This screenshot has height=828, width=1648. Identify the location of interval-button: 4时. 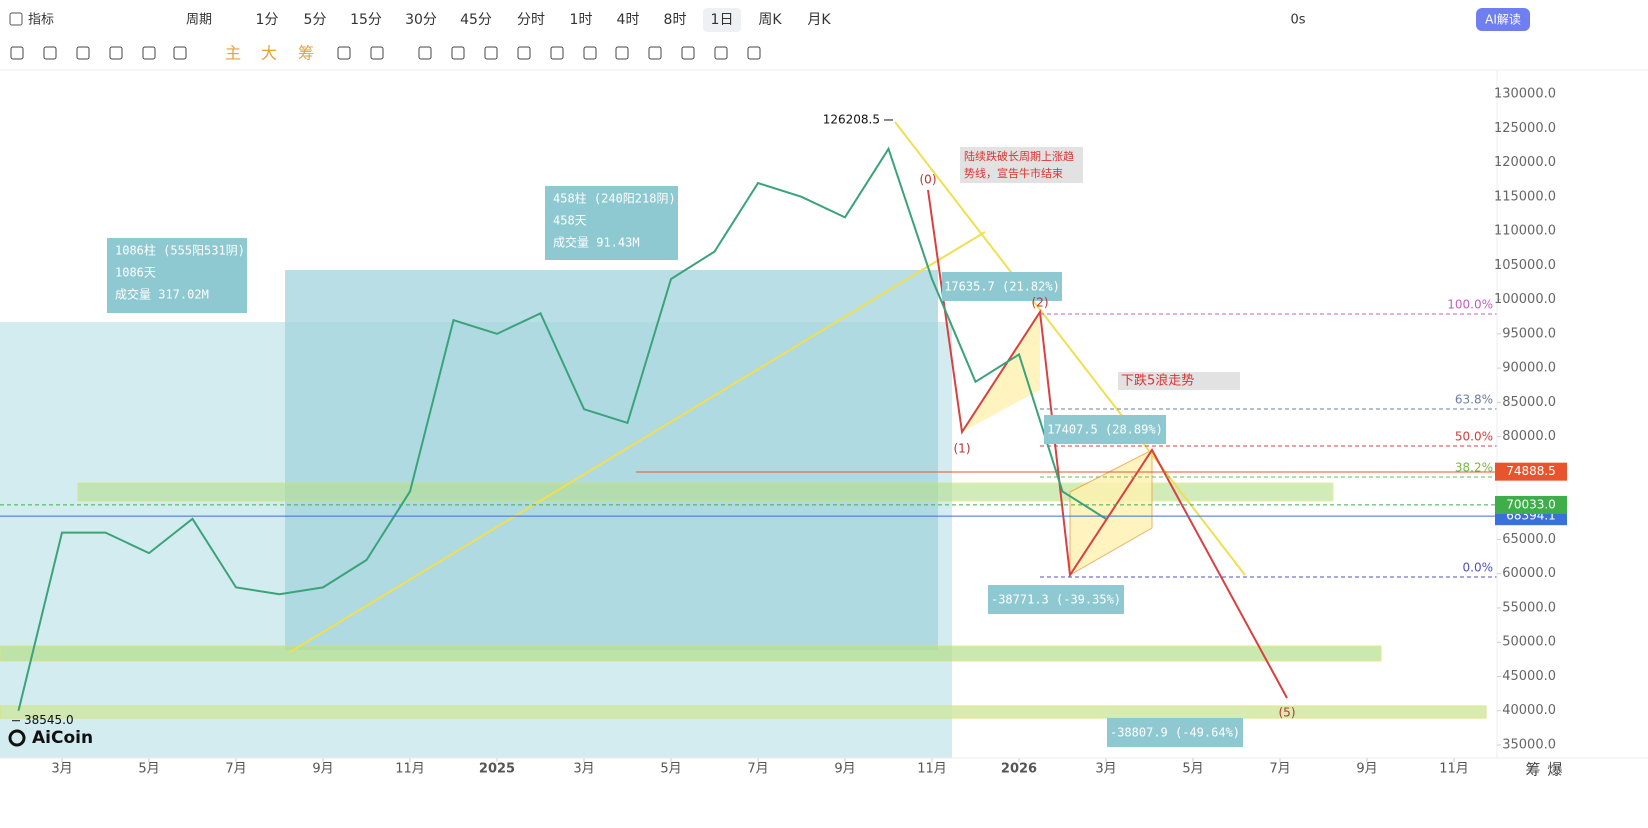
(628, 20).